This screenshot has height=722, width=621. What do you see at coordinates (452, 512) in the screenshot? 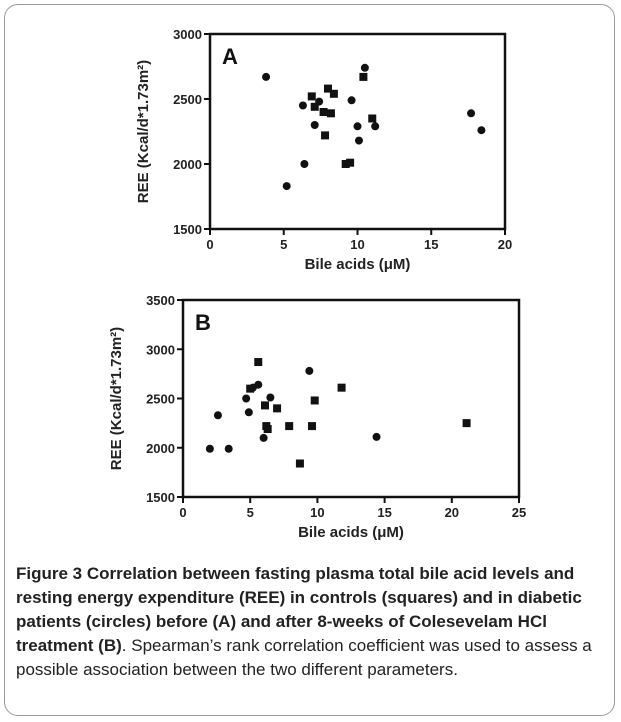
I see `chart-b-x-tick-label: 20` at bounding box center [452, 512].